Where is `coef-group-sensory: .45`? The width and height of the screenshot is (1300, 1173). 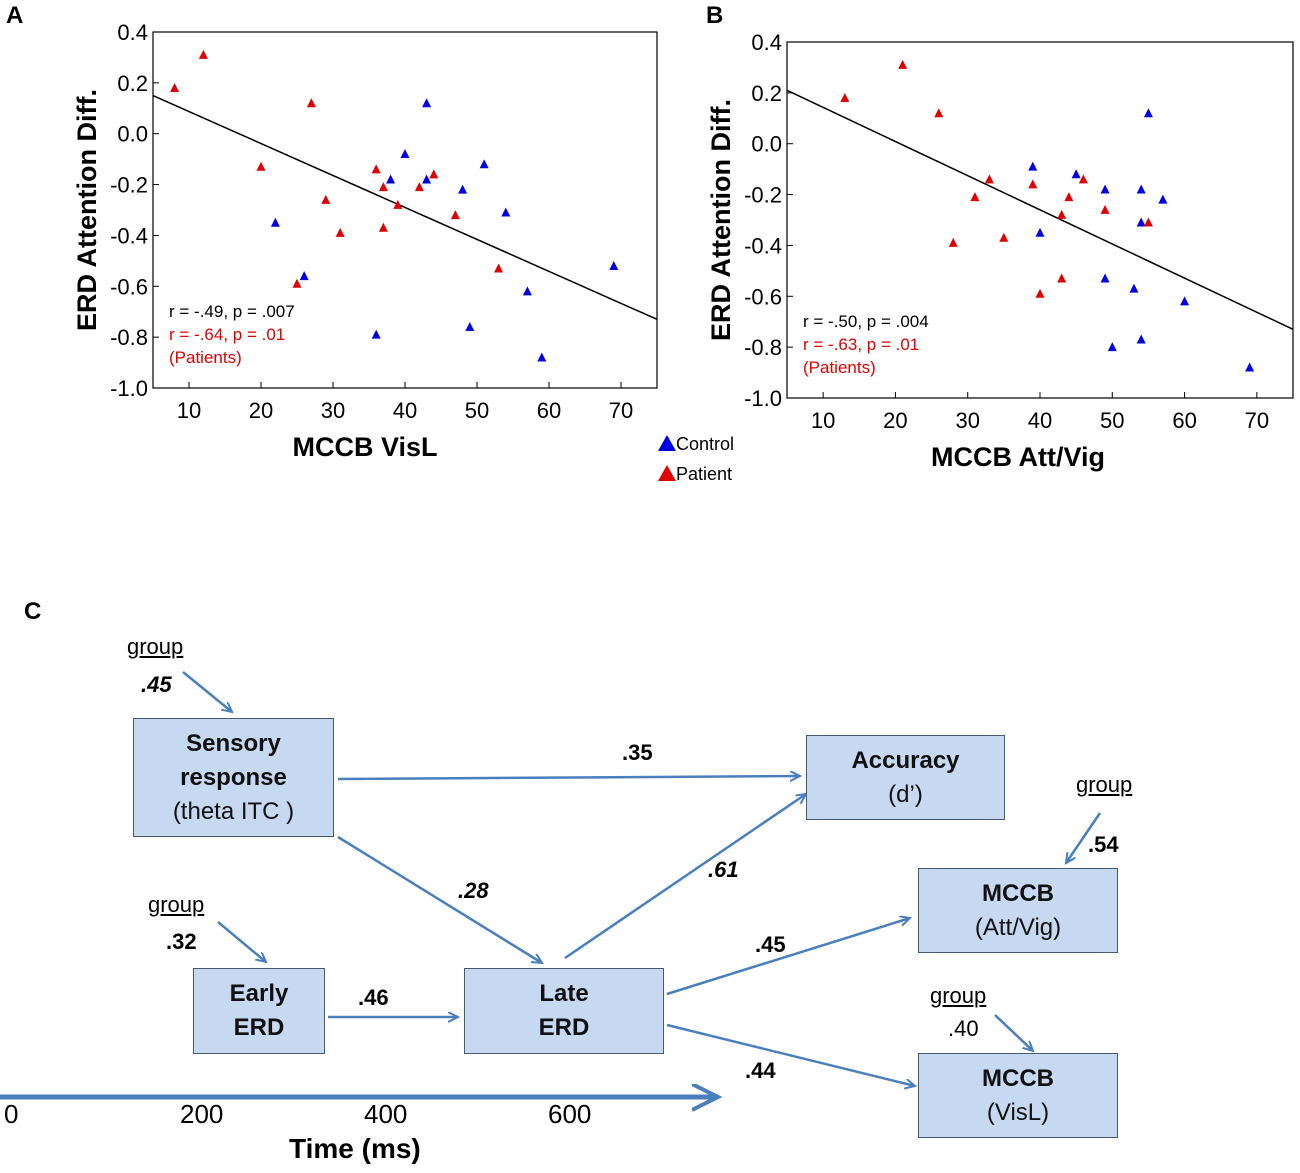
coef-group-sensory: .45 is located at coordinates (156, 684).